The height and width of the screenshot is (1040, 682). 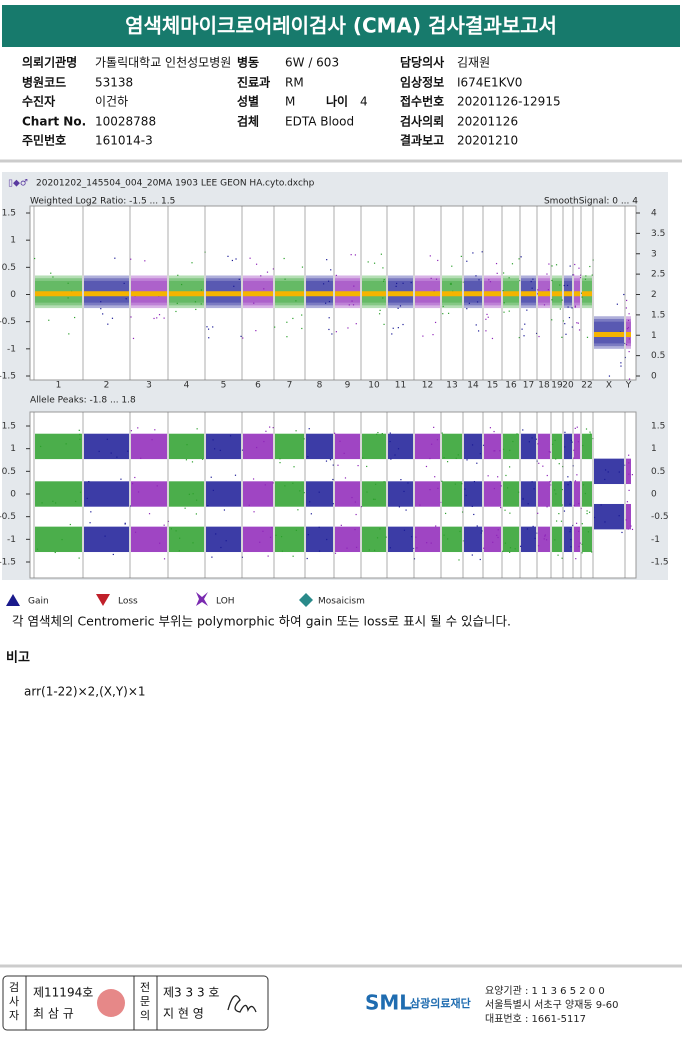 What do you see at coordinates (290, 386) in the screenshot?
I see `chrom-label: 7` at bounding box center [290, 386].